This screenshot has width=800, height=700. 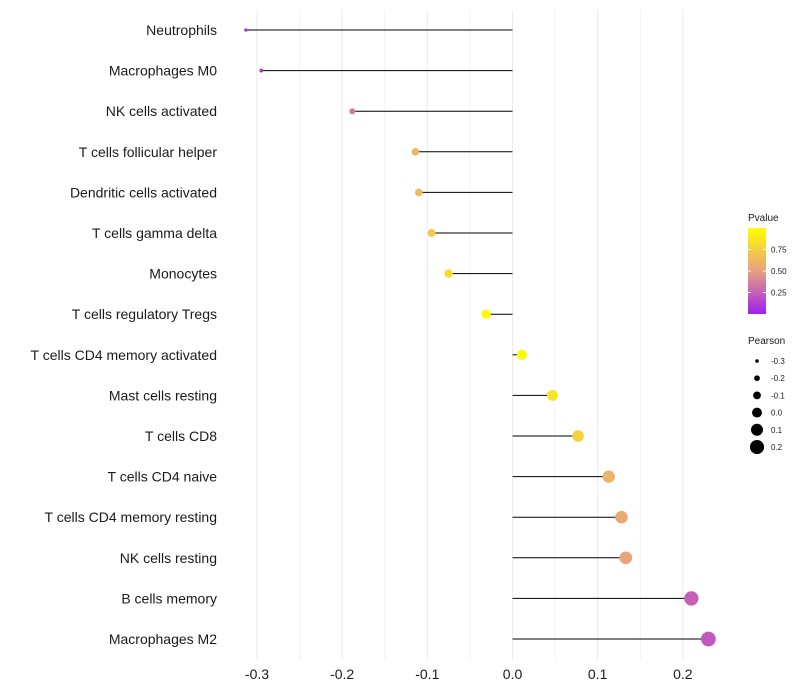 What do you see at coordinates (683, 674) in the screenshot?
I see `x-tick-label: 0.2` at bounding box center [683, 674].